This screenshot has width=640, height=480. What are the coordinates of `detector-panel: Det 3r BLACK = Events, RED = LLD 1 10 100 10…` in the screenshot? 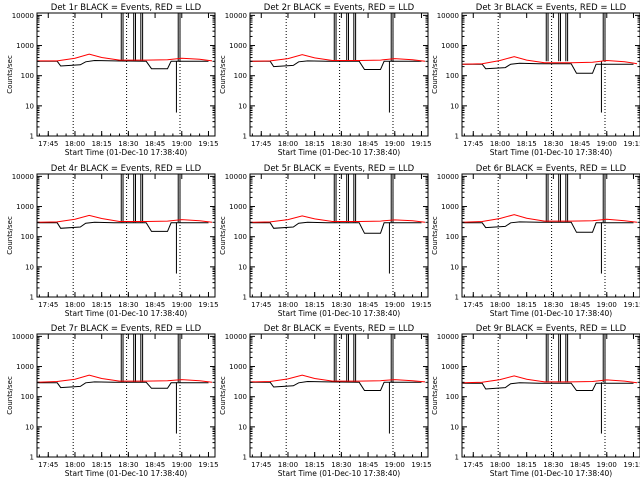 It's located at (535, 80).